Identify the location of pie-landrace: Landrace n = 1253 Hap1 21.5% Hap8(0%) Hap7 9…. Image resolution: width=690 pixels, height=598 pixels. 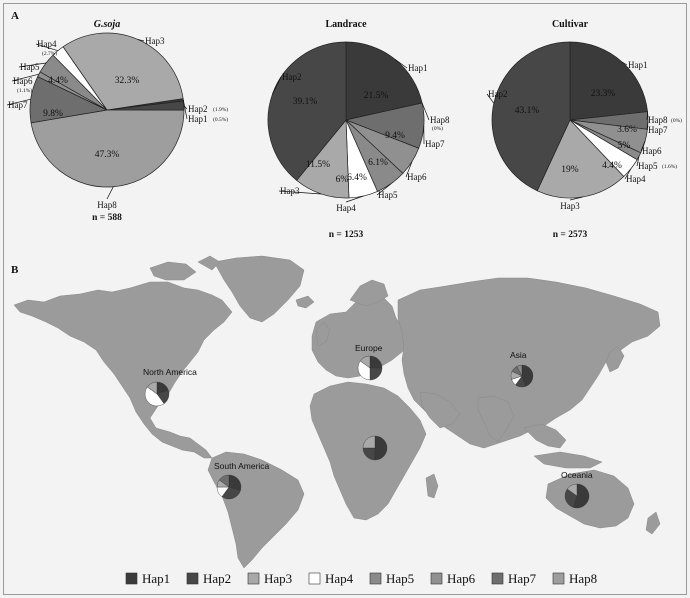
(358, 129).